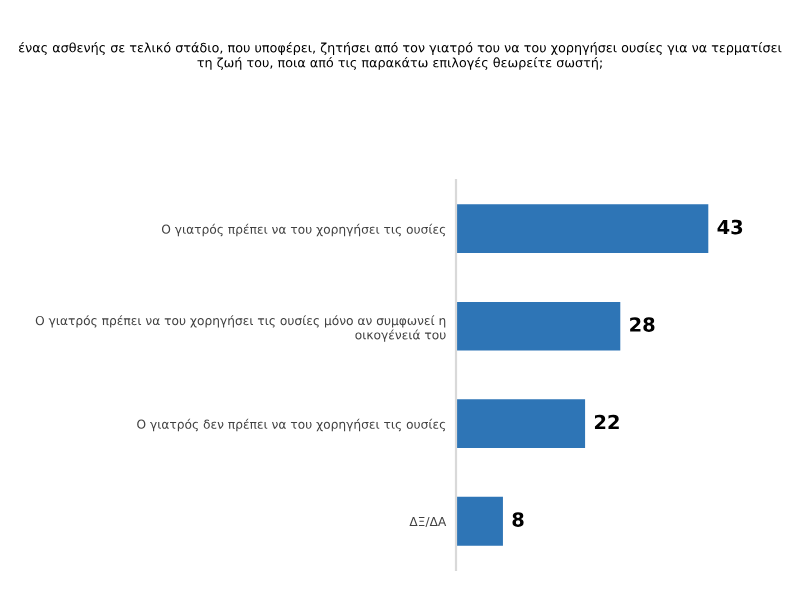  I want to click on data-label: 8, so click(518, 519).